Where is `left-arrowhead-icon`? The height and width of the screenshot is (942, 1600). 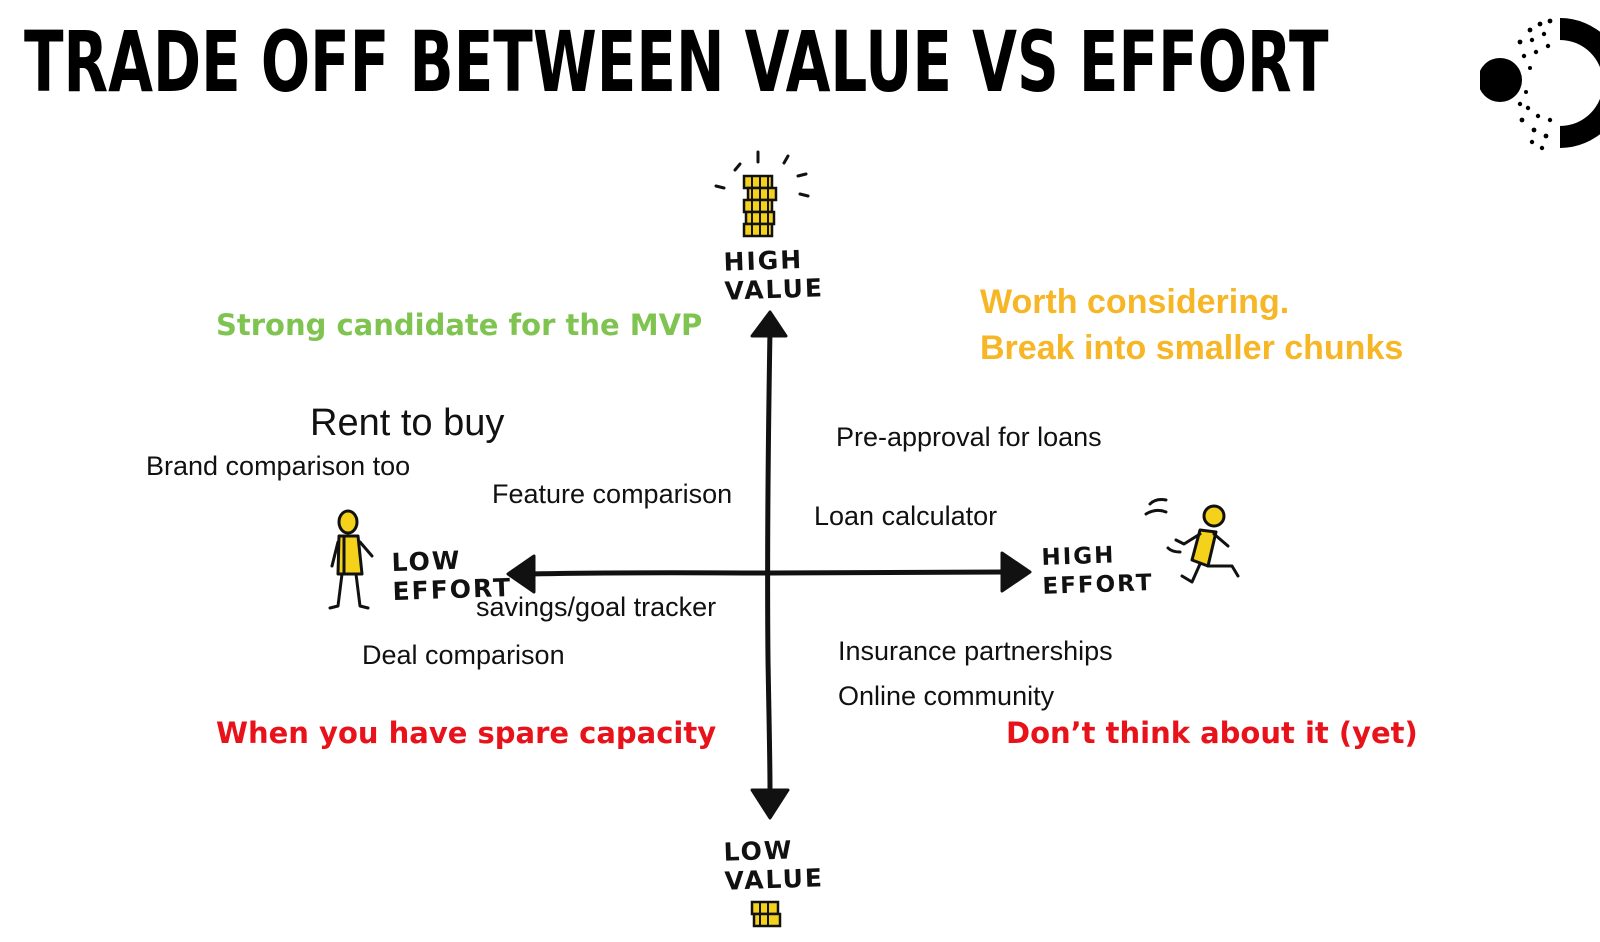
left-arrowhead-icon is located at coordinates (521, 574).